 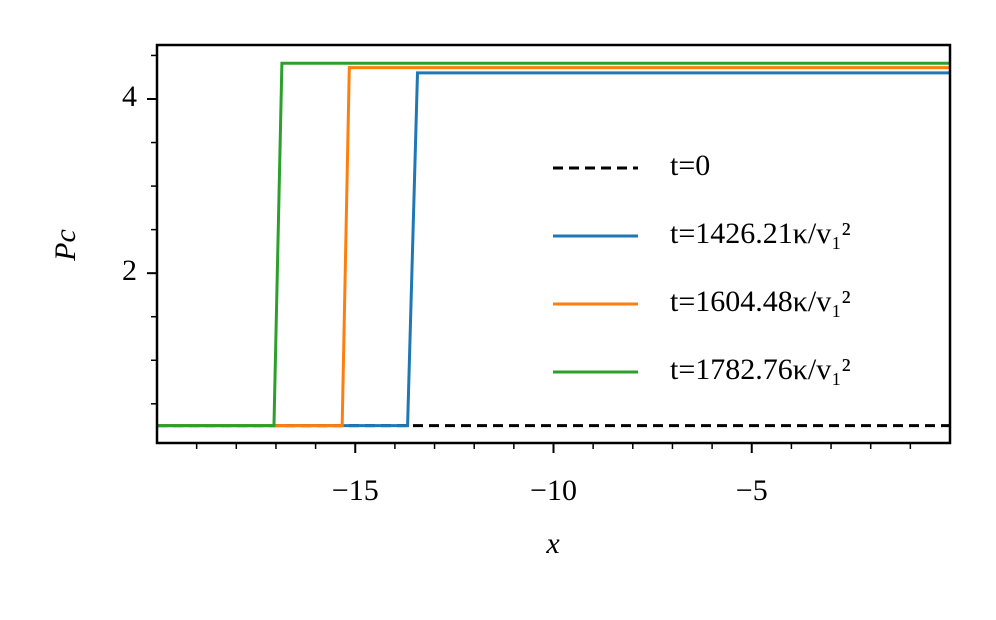 What do you see at coordinates (752, 490) in the screenshot?
I see `x-tick-label: −5` at bounding box center [752, 490].